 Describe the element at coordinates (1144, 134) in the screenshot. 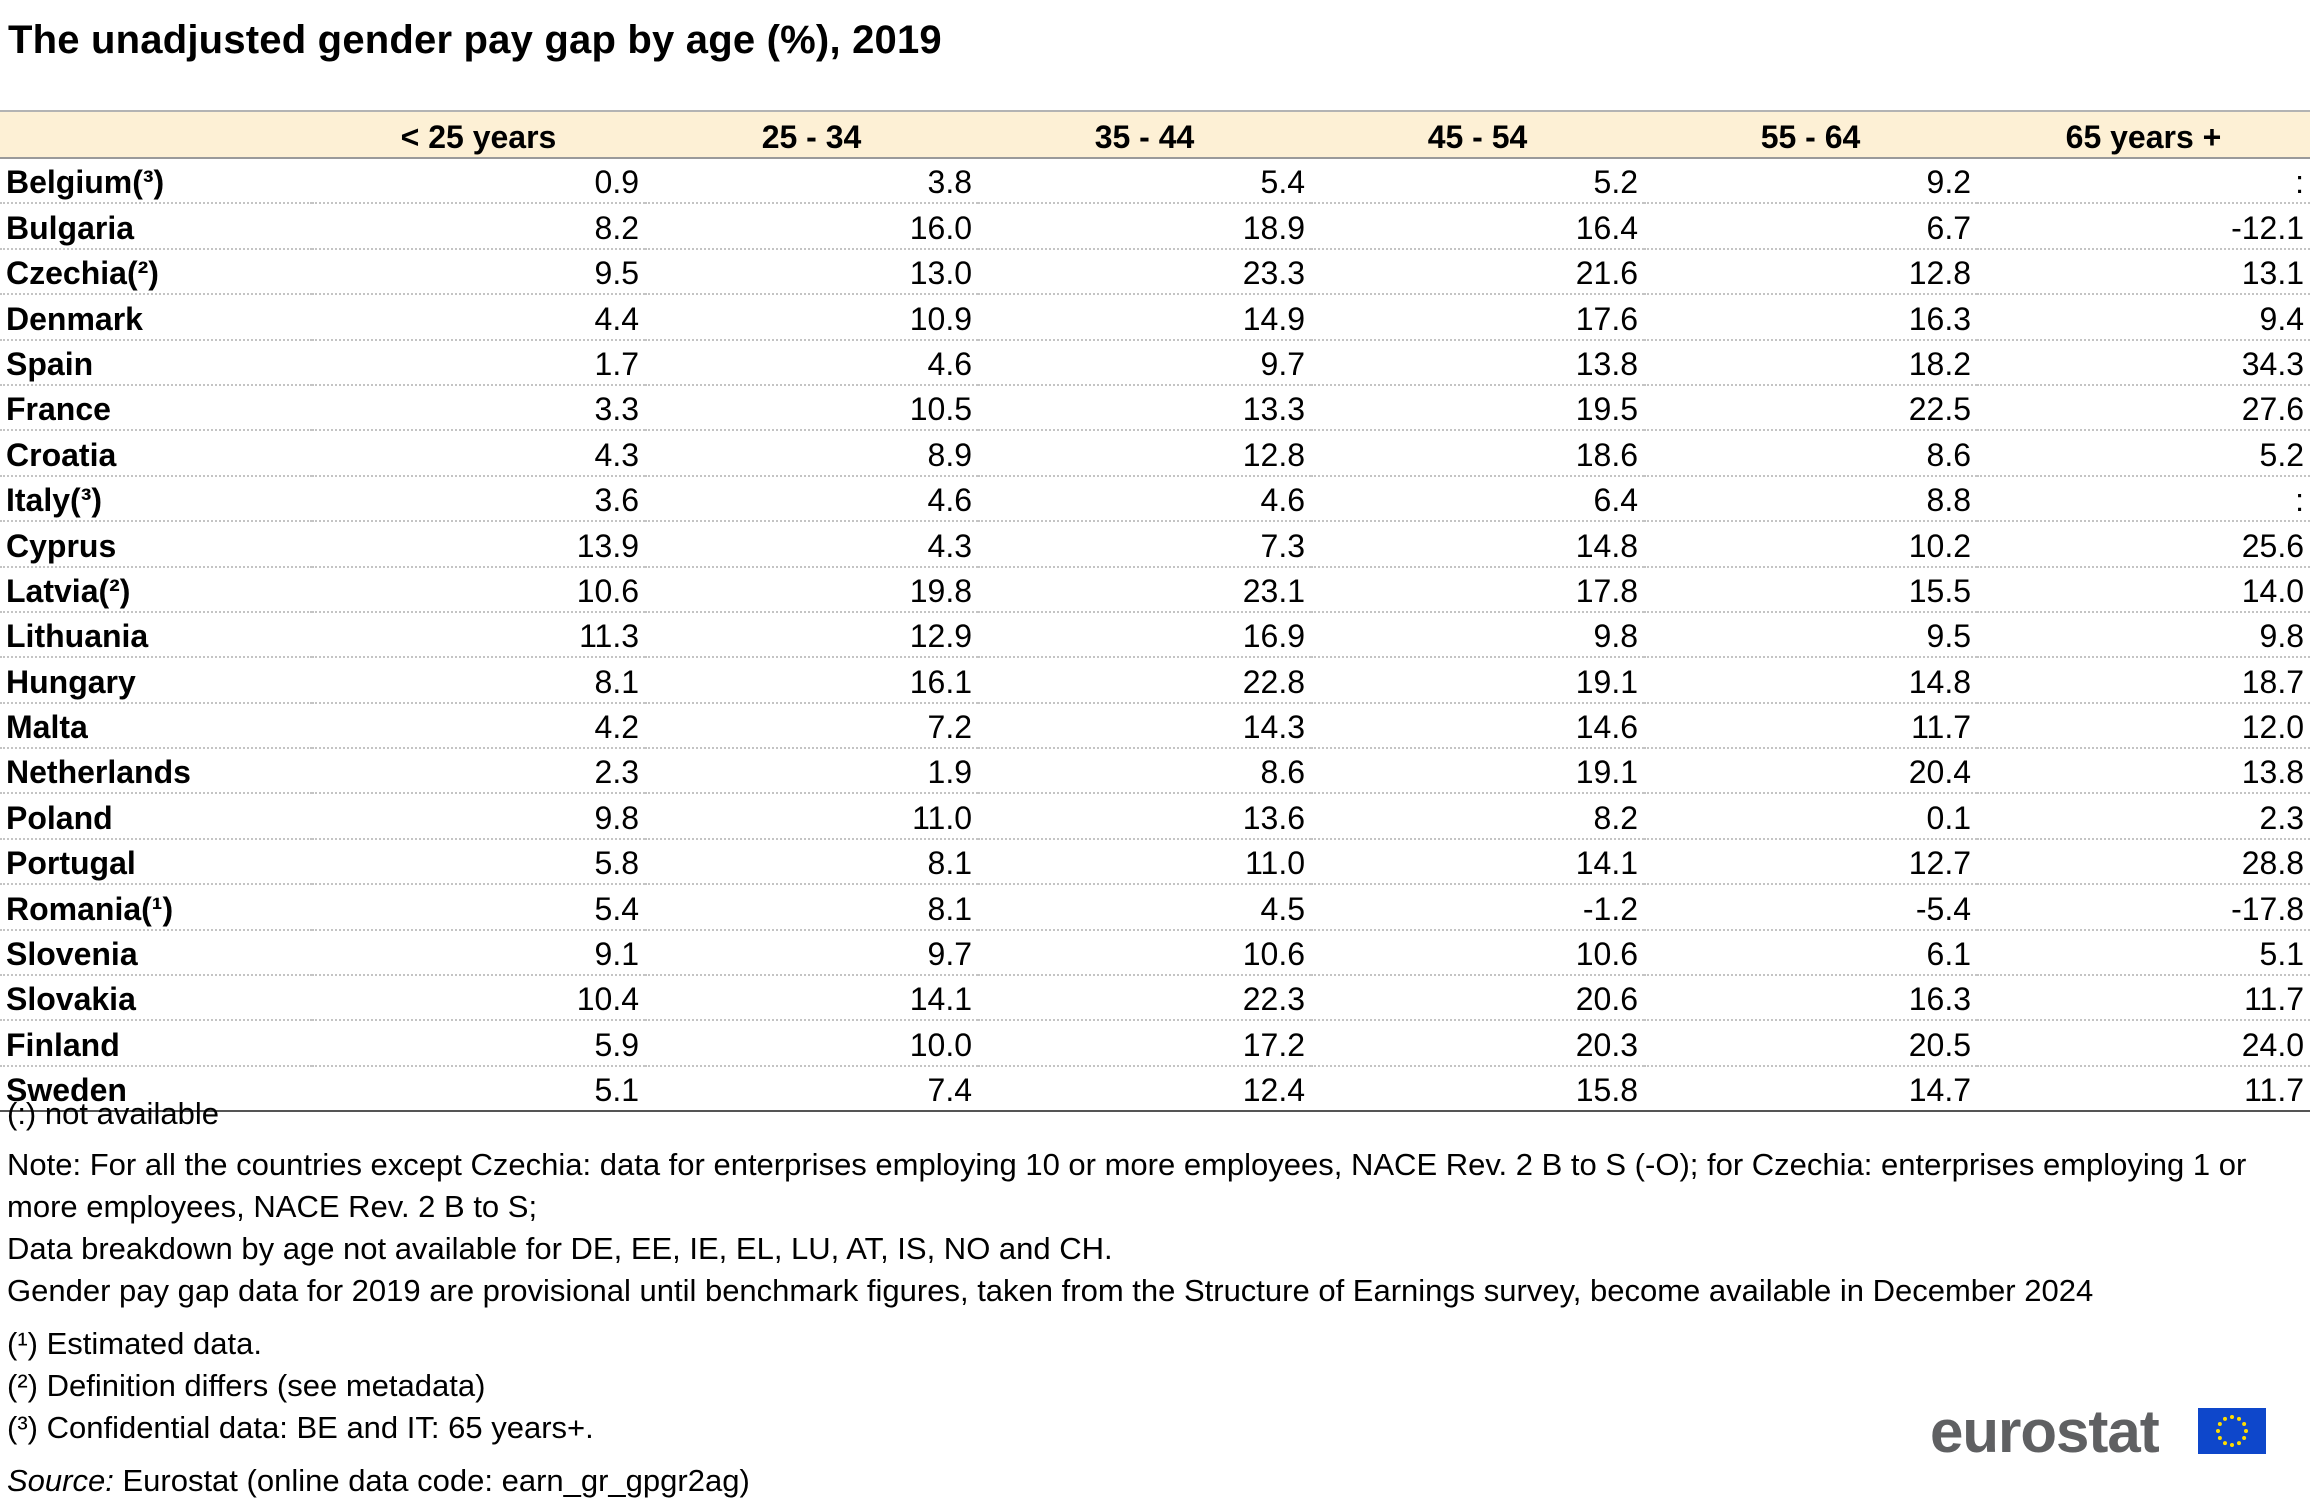

I see `column-header: 35 - 44` at that location.